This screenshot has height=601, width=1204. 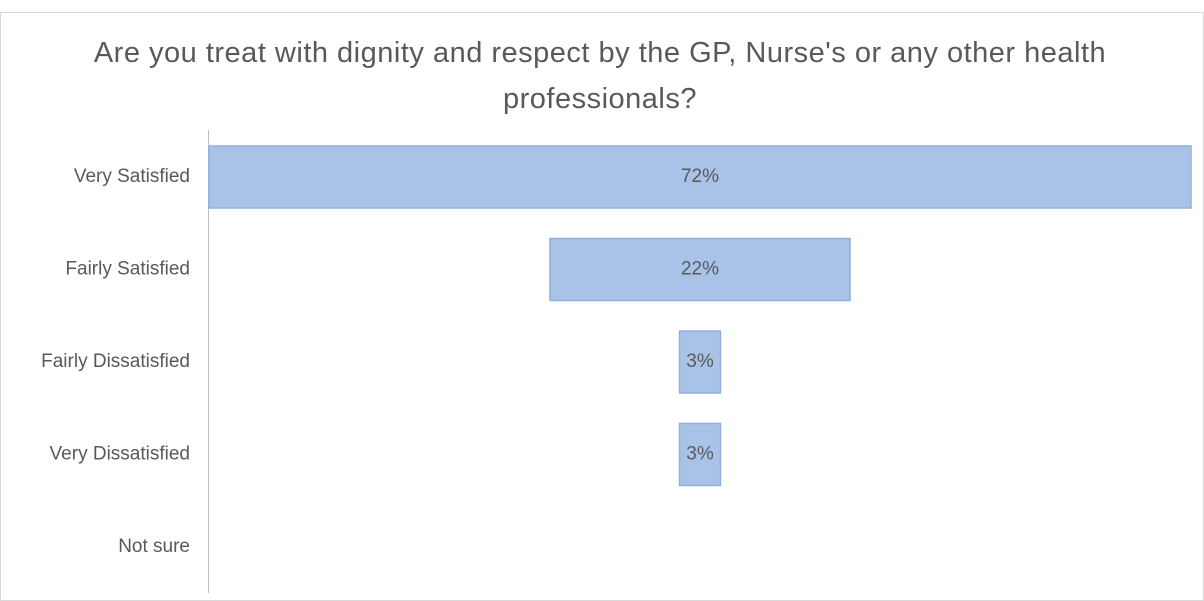 I want to click on category-label: Very Satisfied, so click(x=132, y=176).